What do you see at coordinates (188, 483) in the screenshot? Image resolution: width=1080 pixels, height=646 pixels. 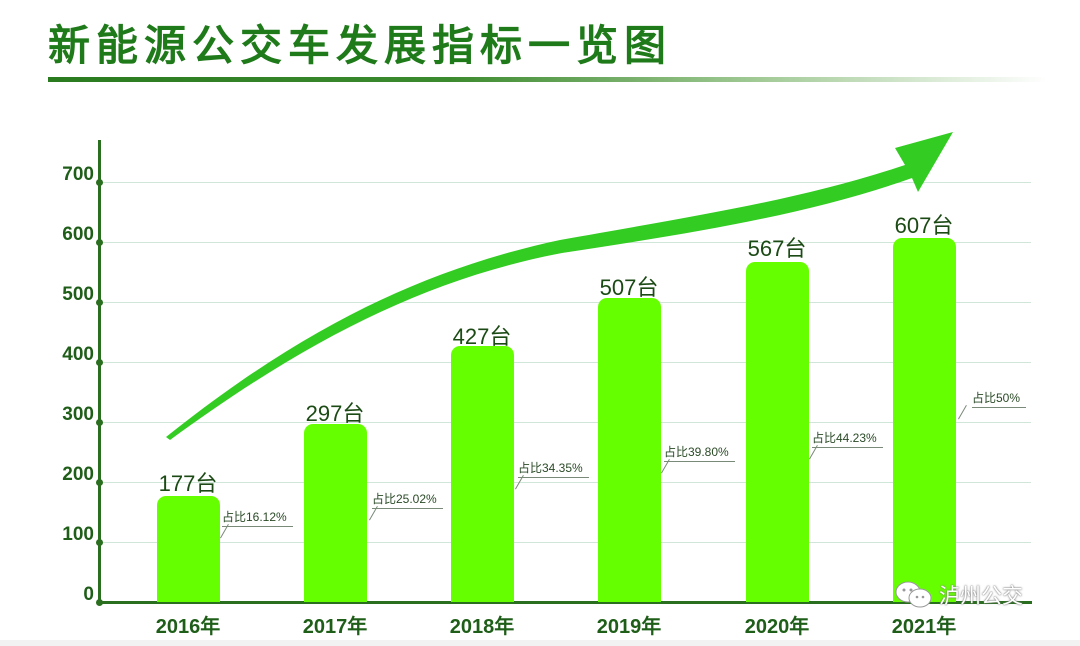 I see `bar-value-label: 177台` at bounding box center [188, 483].